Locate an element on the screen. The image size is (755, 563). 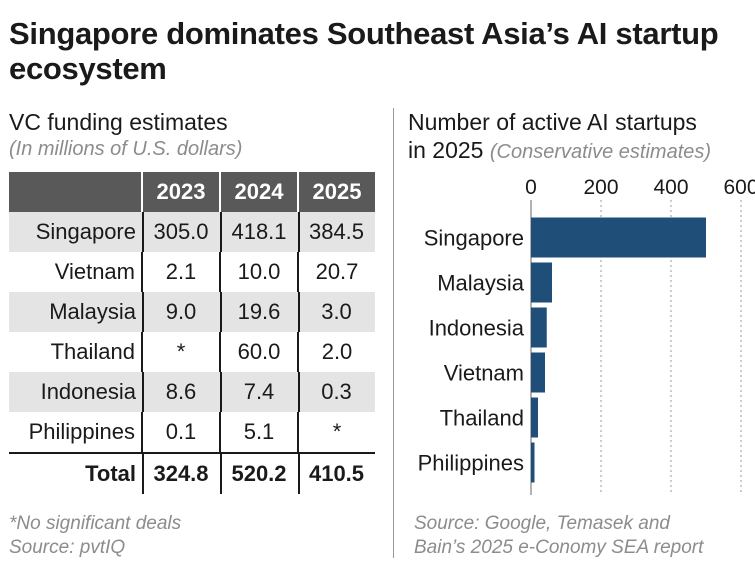
row-value: 19.6 is located at coordinates (259, 312).